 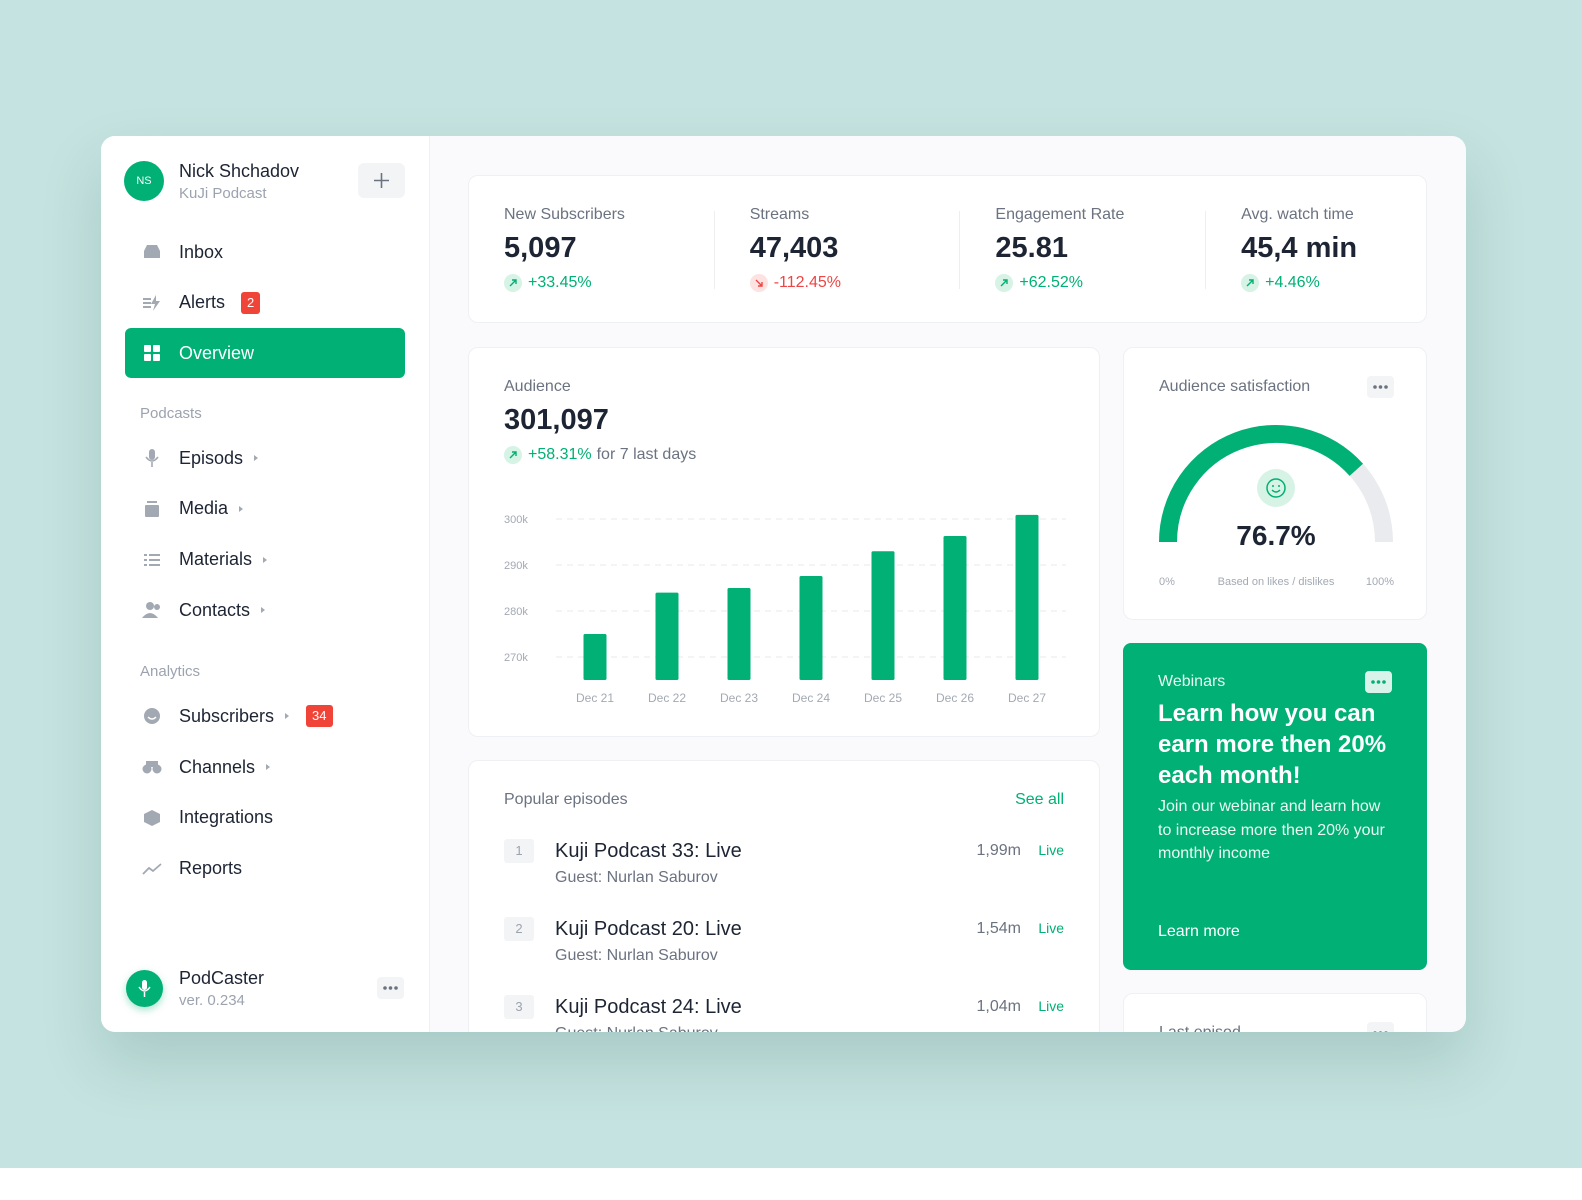 I want to click on gauge-tick-label: 100%, so click(x=1380, y=582).